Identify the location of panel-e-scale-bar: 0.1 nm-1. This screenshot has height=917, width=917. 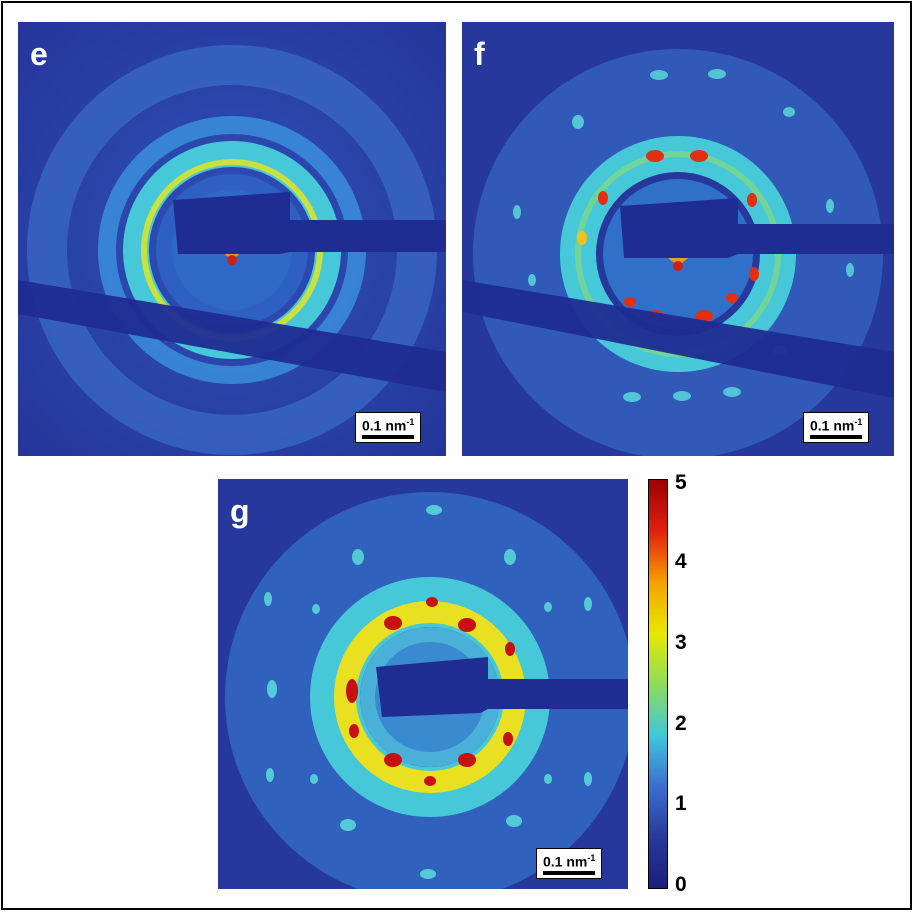
(388, 427).